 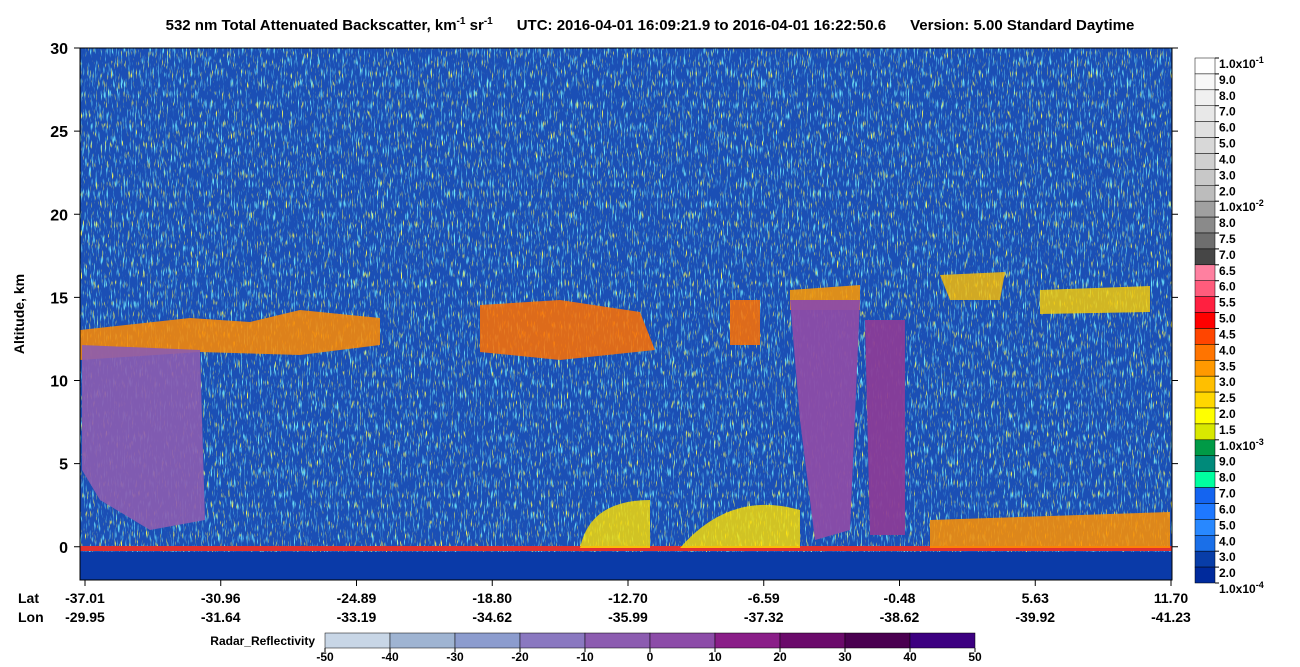 I want to click on radar-tick-label: -10, so click(x=585, y=657).